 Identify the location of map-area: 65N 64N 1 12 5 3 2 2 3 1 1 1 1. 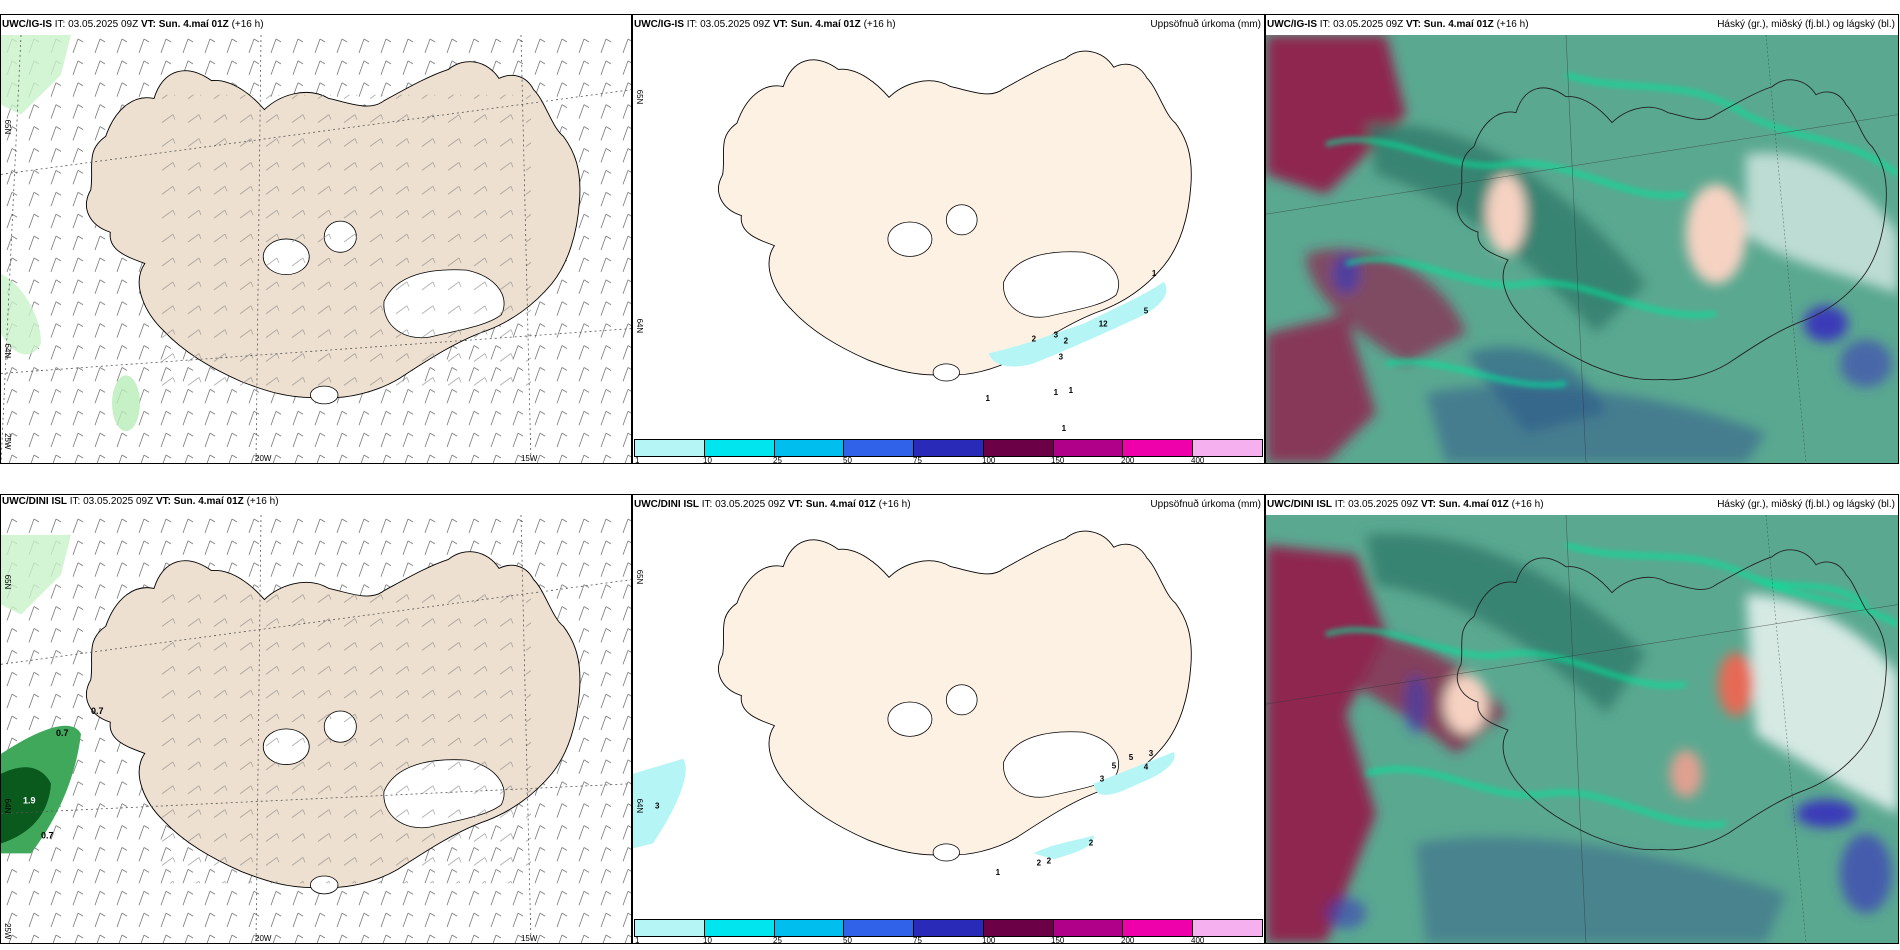
(948, 236).